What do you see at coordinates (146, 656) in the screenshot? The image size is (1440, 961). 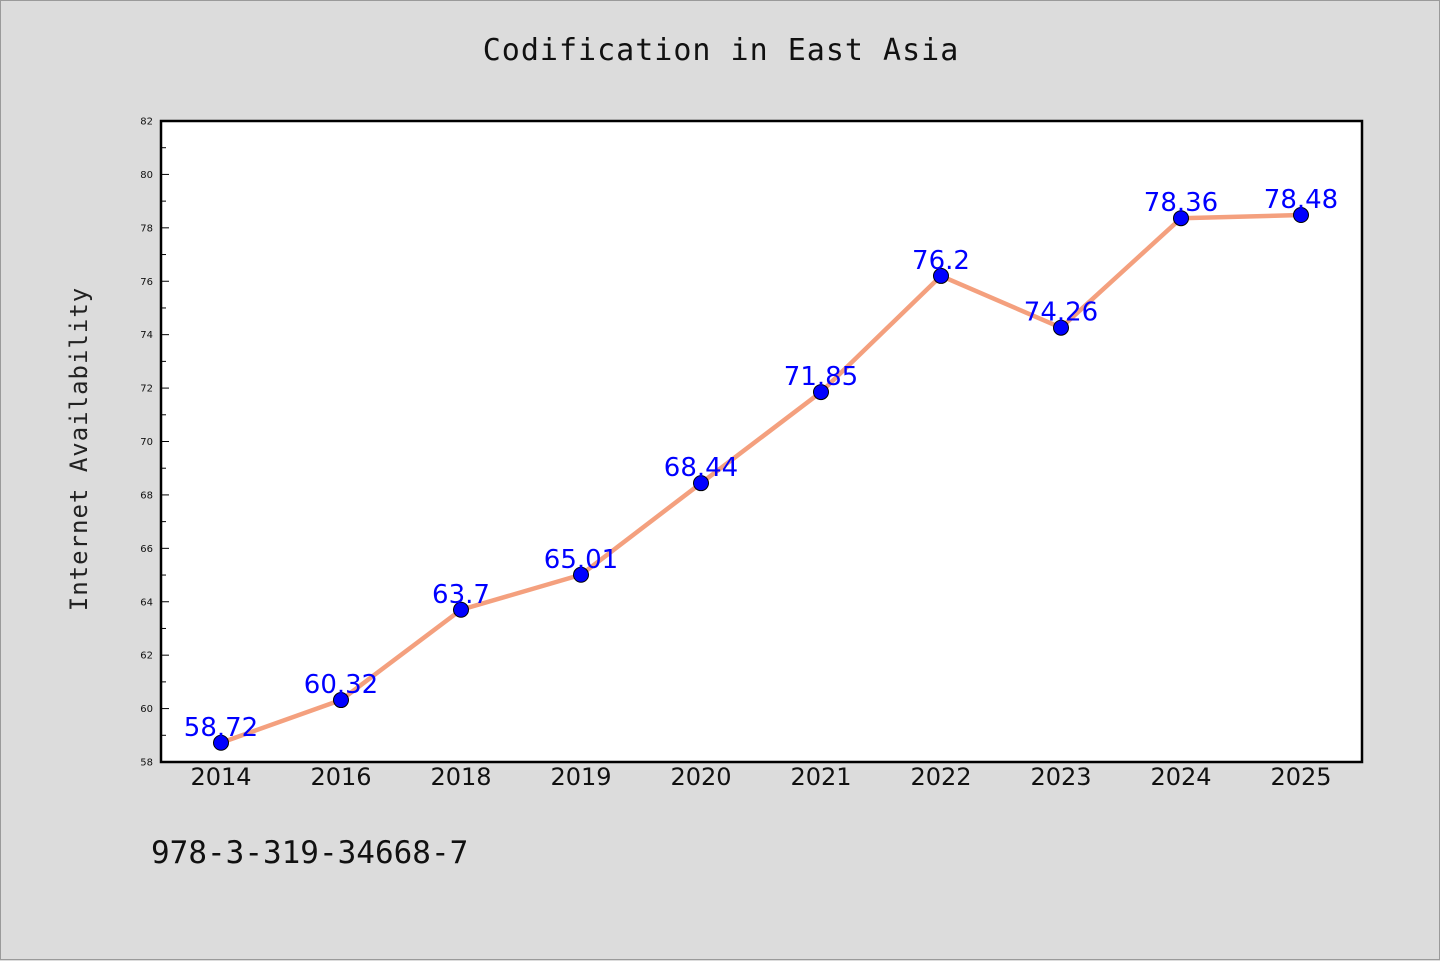 I see `y-tick-label: 62` at bounding box center [146, 656].